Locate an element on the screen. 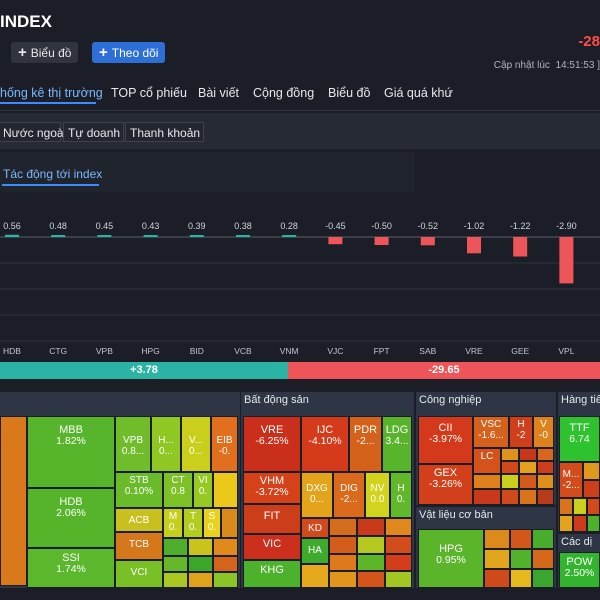  impact-bar-vpb is located at coordinates (104, 236).